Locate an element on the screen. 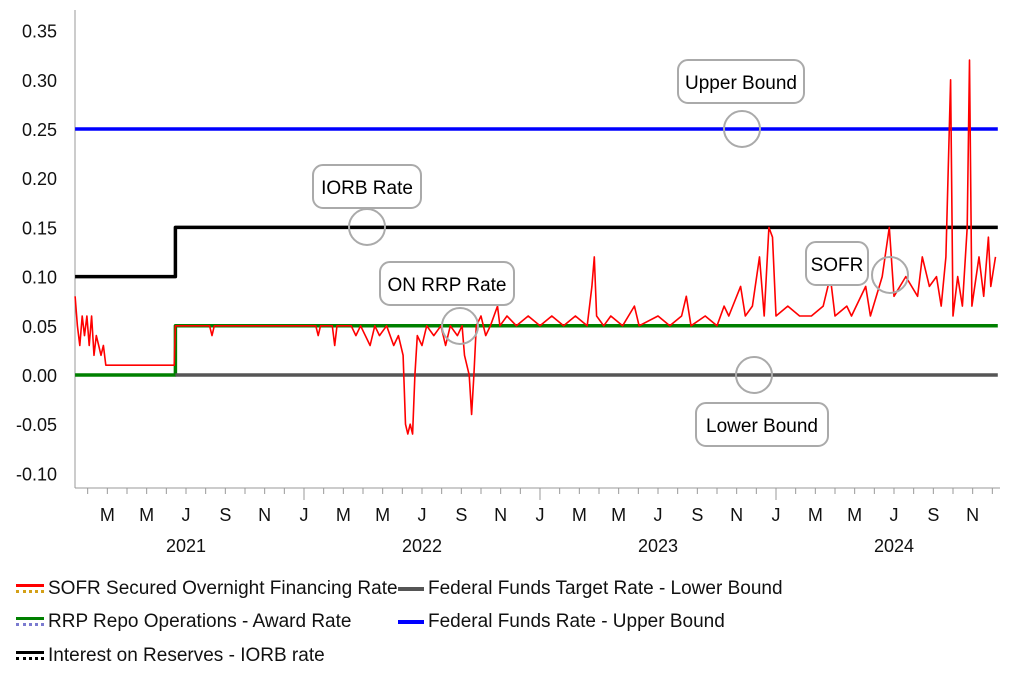  svg-text: SOFR is located at coordinates (837, 265).